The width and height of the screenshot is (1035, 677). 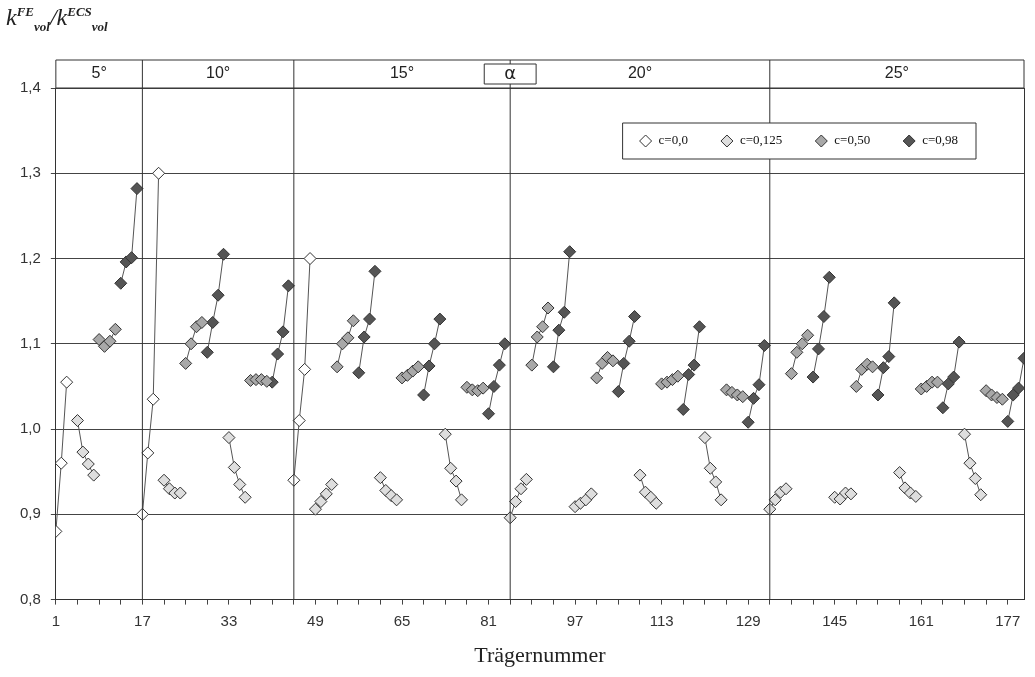 I want to click on text: 15°, so click(x=402, y=73).